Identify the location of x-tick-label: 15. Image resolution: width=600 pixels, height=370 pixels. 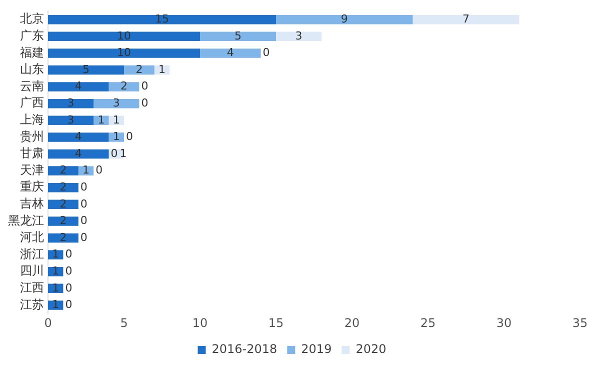
(276, 323).